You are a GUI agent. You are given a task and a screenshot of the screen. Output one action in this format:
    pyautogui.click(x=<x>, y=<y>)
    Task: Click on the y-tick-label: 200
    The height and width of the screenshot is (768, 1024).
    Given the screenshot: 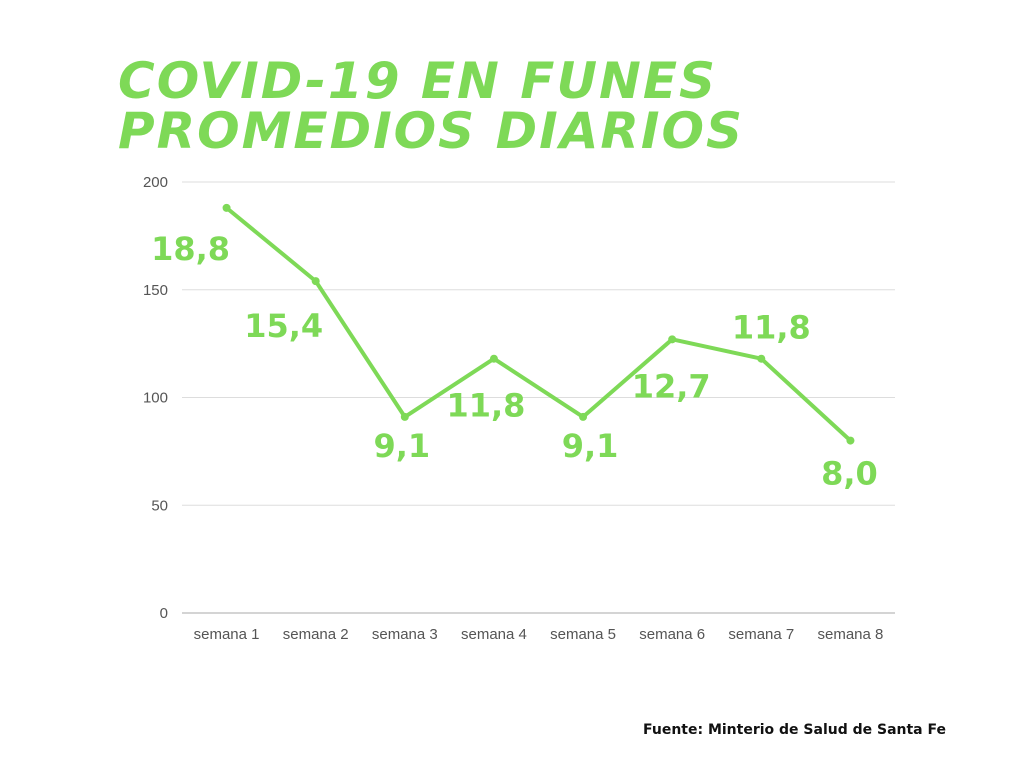 What is the action you would take?
    pyautogui.click(x=155, y=182)
    